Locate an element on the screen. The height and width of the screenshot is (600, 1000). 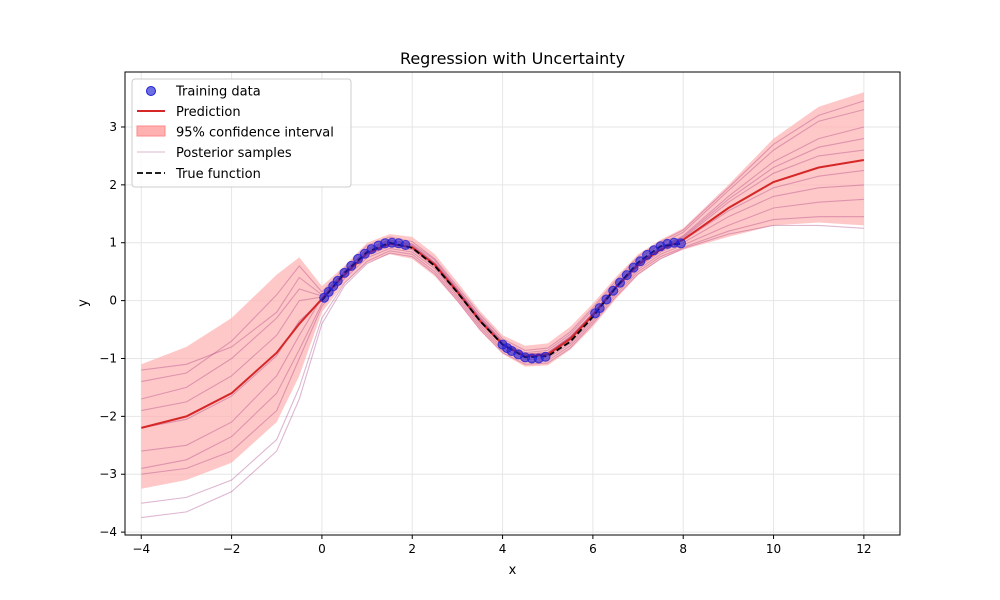
legend-training-label: Training data is located at coordinates (218, 92).